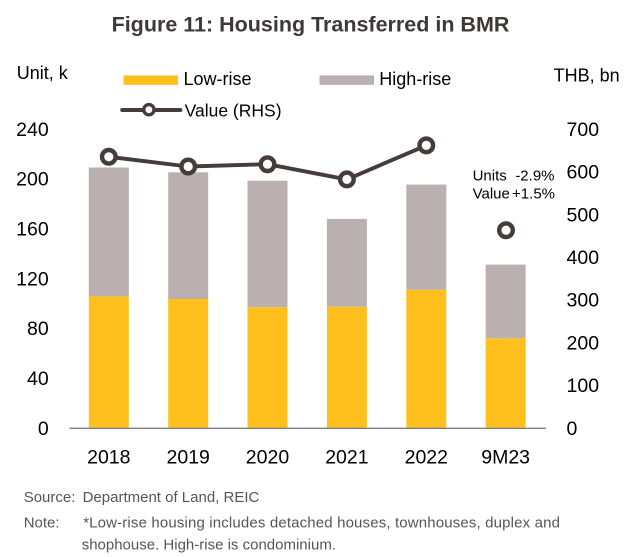  What do you see at coordinates (490, 176) in the screenshot?
I see `svg-text: Units` at bounding box center [490, 176].